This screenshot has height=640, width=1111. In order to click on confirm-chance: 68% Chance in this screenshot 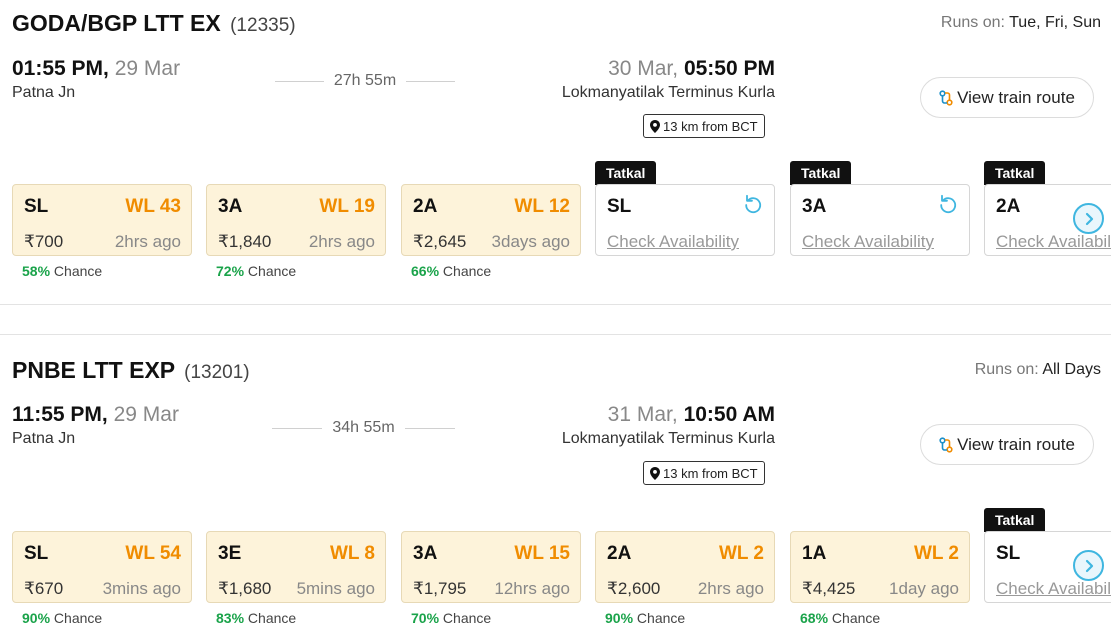, I will do `click(840, 618)`.